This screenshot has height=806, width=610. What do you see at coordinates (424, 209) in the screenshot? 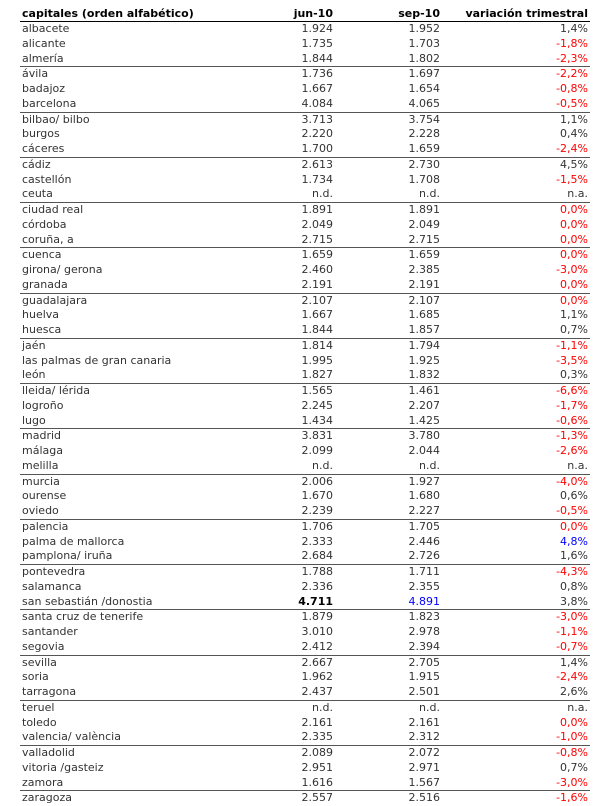
I see `sep-value: 1.891` at bounding box center [424, 209].